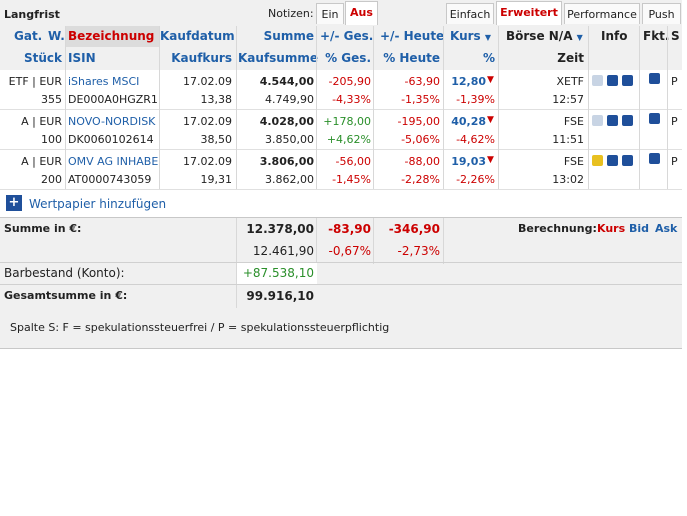 This screenshot has width=687, height=516. I want to click on pct-ges-value: -1,45%, so click(351, 179).